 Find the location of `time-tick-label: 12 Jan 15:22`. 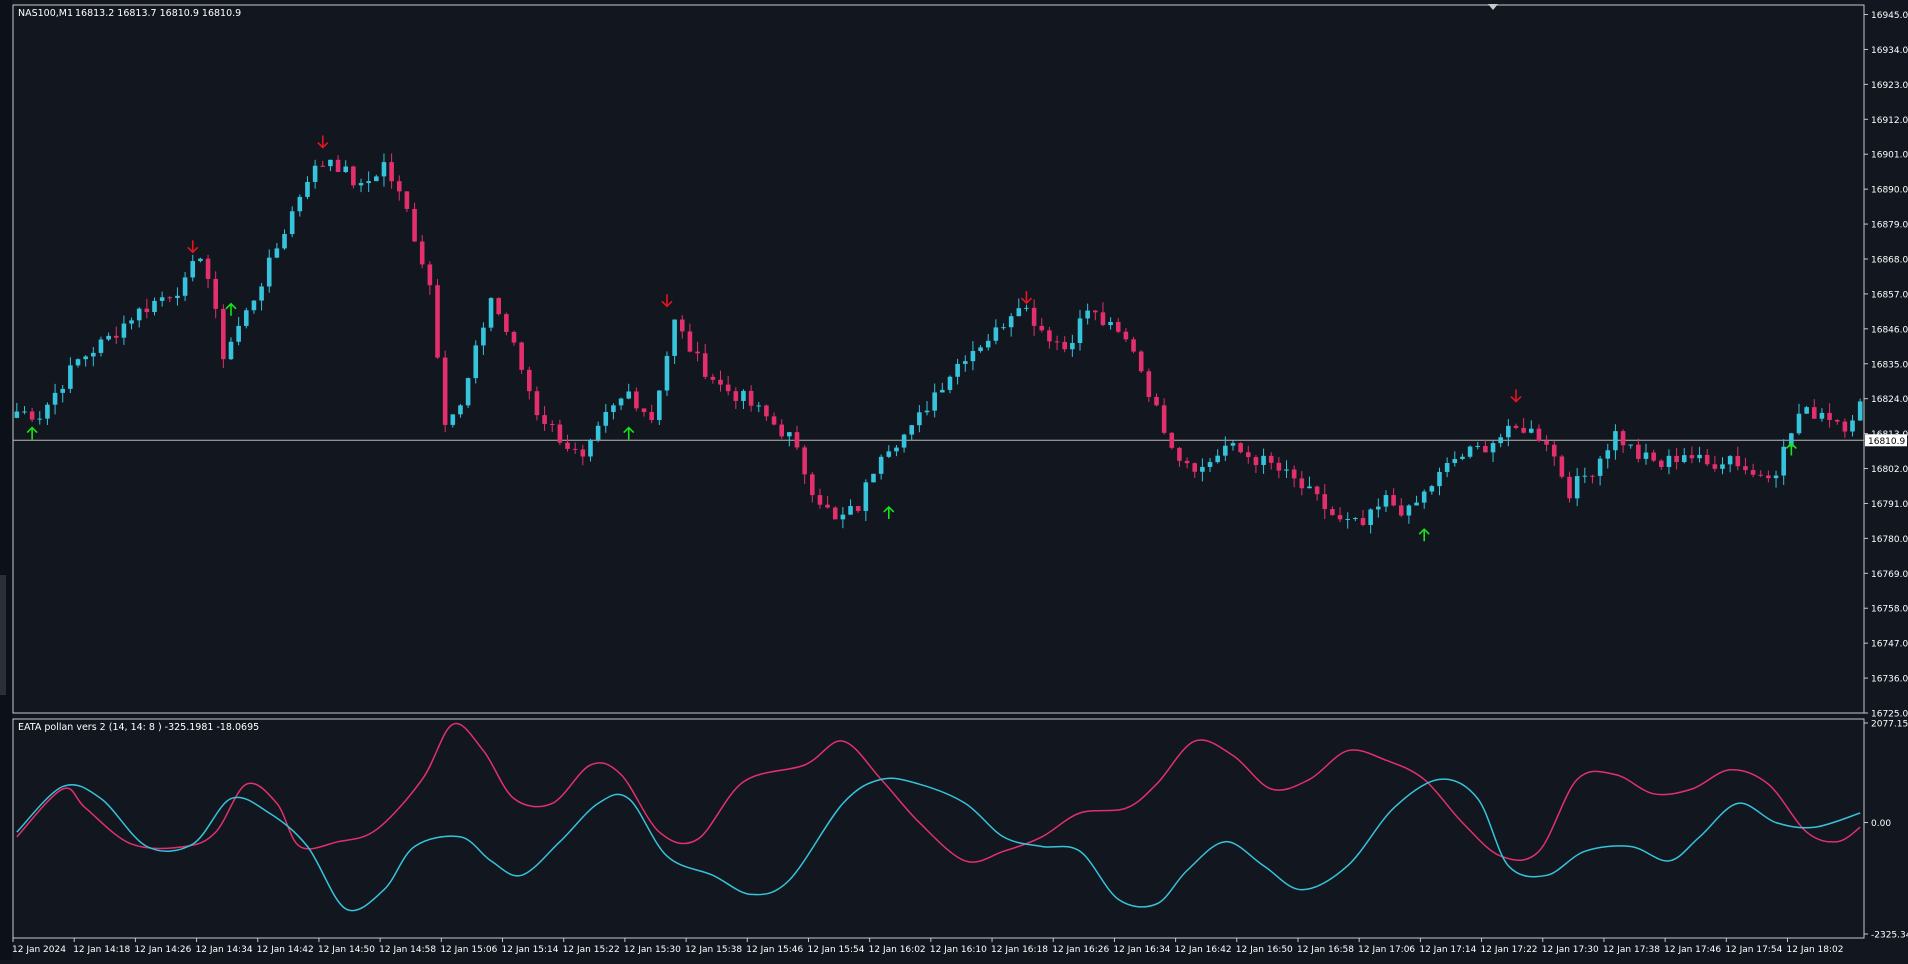

time-tick-label: 12 Jan 15:22 is located at coordinates (591, 950).